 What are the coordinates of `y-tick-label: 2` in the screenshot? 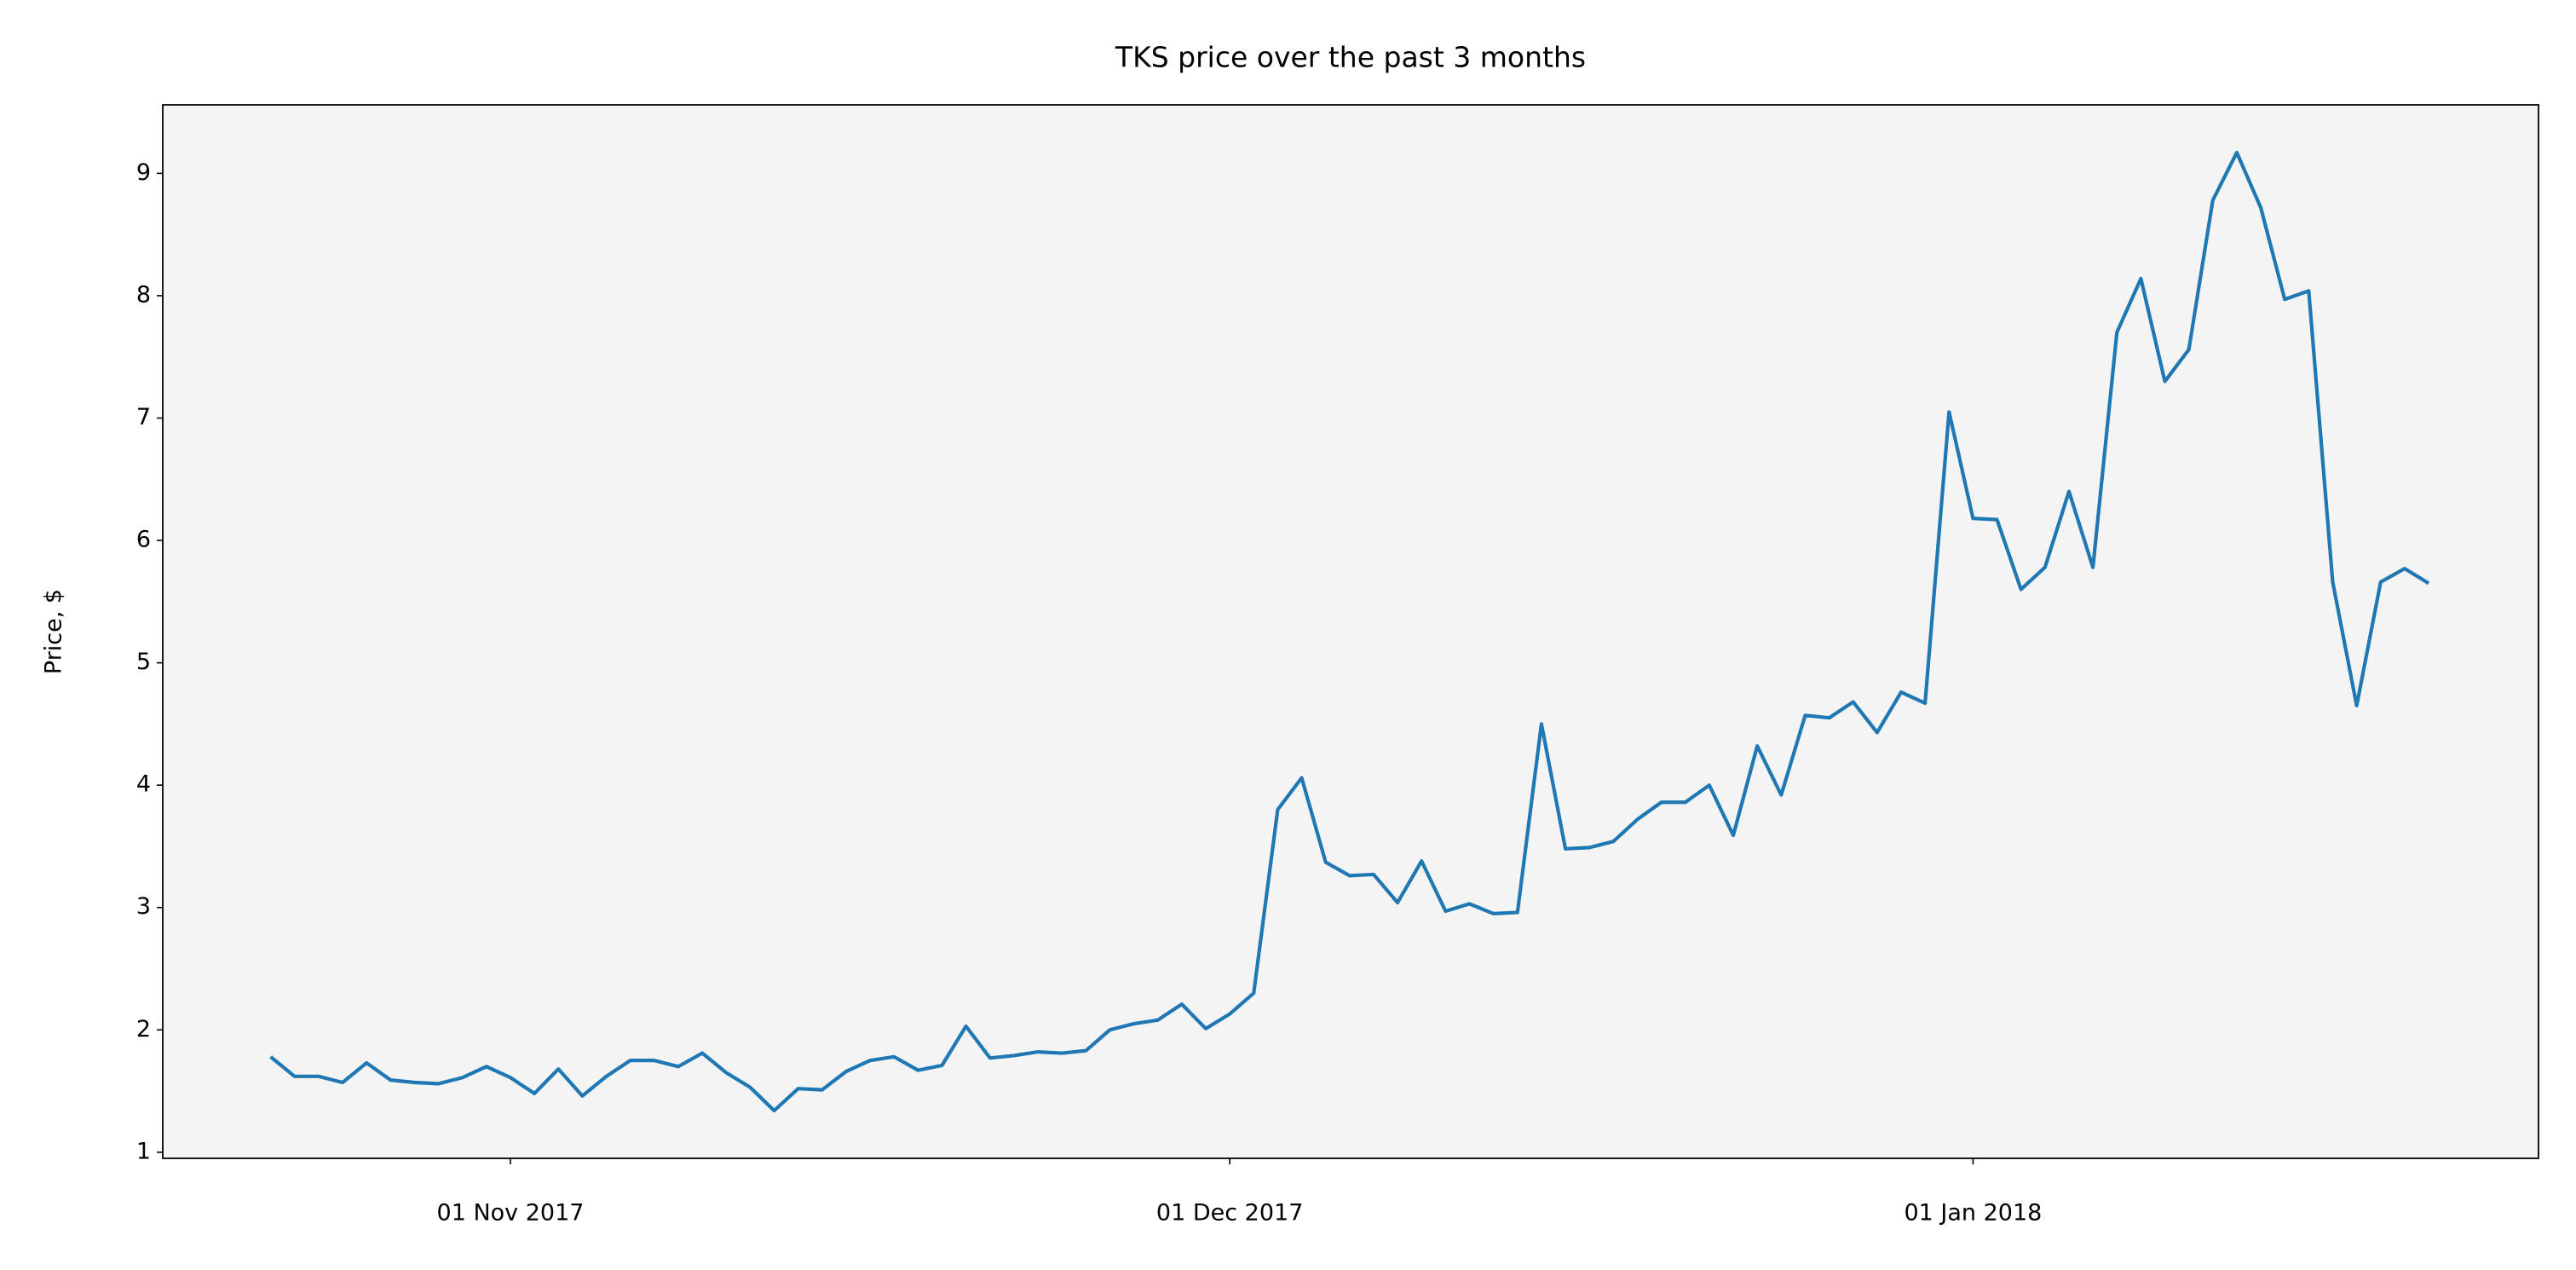 It's located at (143, 1029).